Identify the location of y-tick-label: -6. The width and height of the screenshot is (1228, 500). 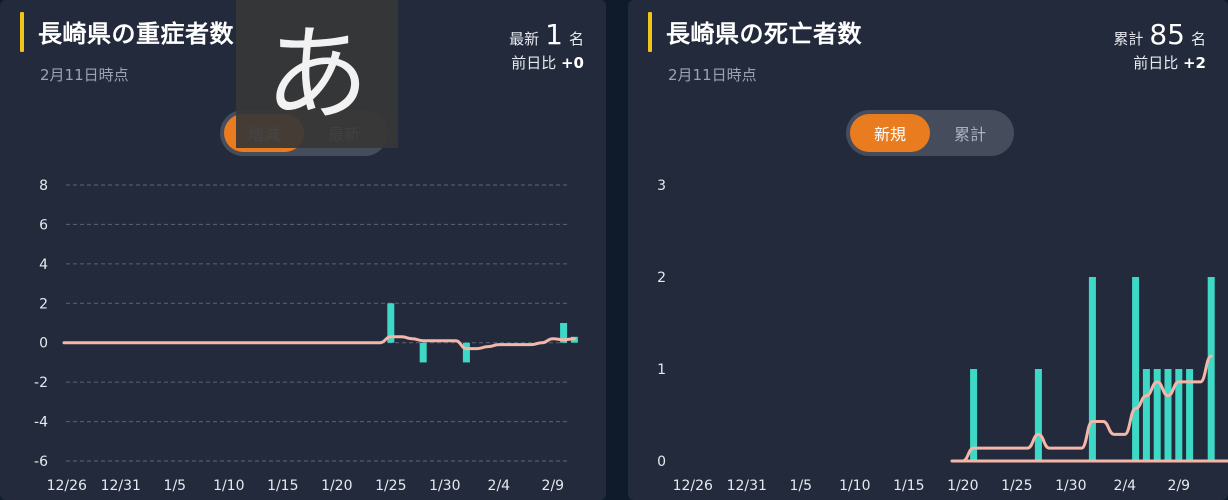
(41, 462).